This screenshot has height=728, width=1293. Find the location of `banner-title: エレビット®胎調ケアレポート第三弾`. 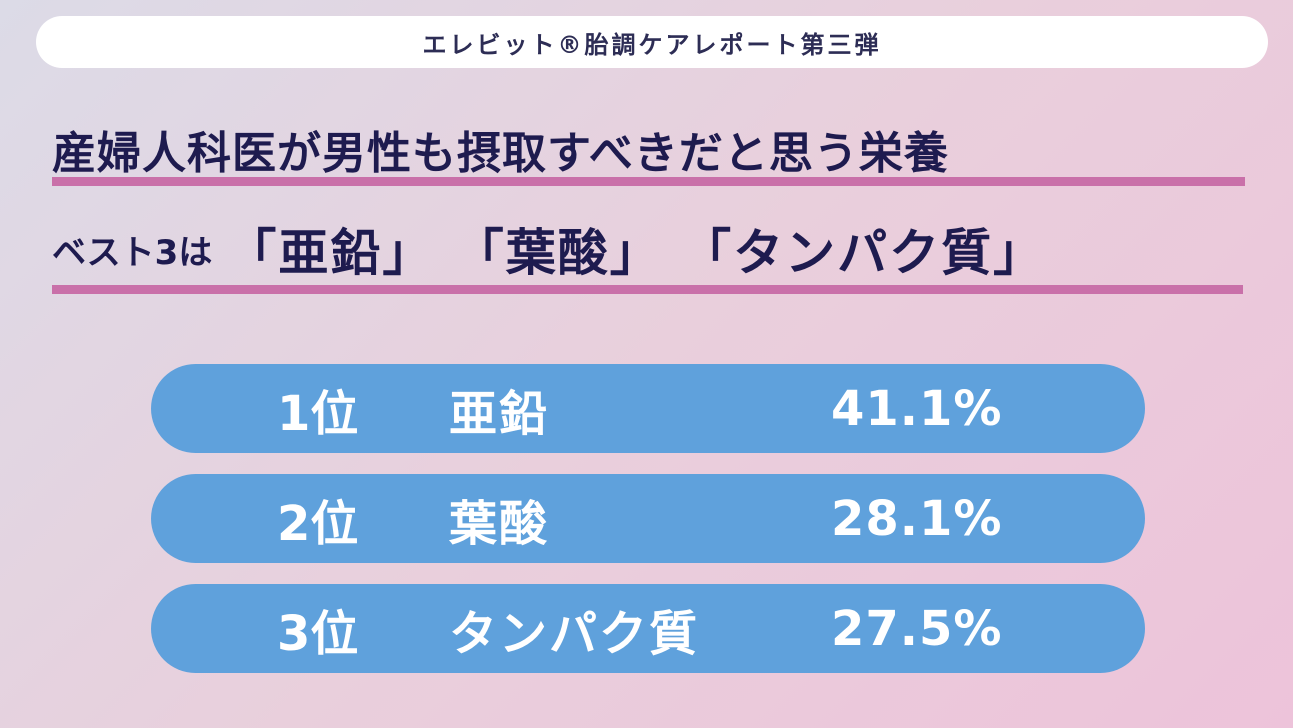

banner-title: エレビット®胎調ケアレポート第三弾 is located at coordinates (652, 44).